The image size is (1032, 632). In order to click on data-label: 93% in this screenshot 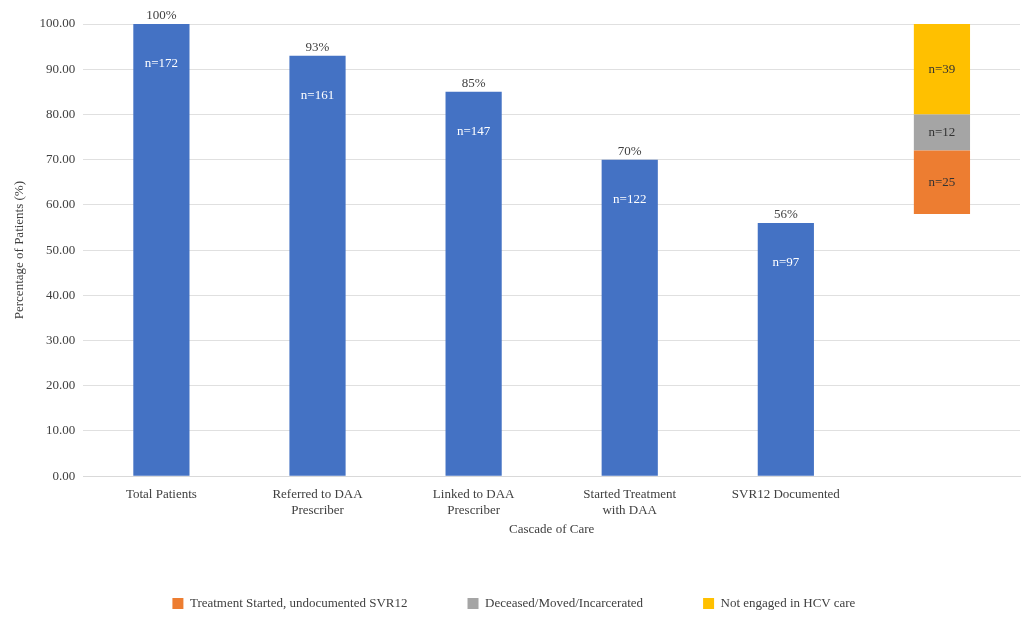, I will do `click(317, 46)`.